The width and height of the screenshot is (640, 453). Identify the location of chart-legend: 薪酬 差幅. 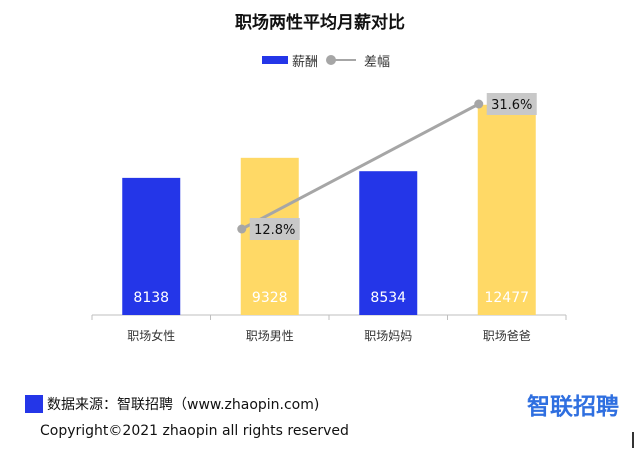
(320, 60).